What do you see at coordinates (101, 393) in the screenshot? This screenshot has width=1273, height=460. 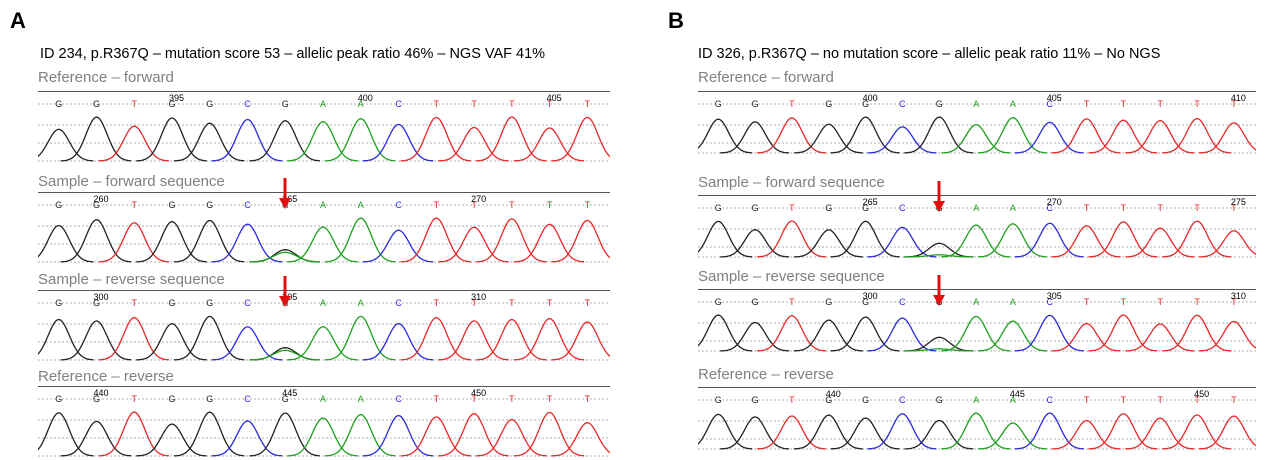 I see `position-number: 440` at bounding box center [101, 393].